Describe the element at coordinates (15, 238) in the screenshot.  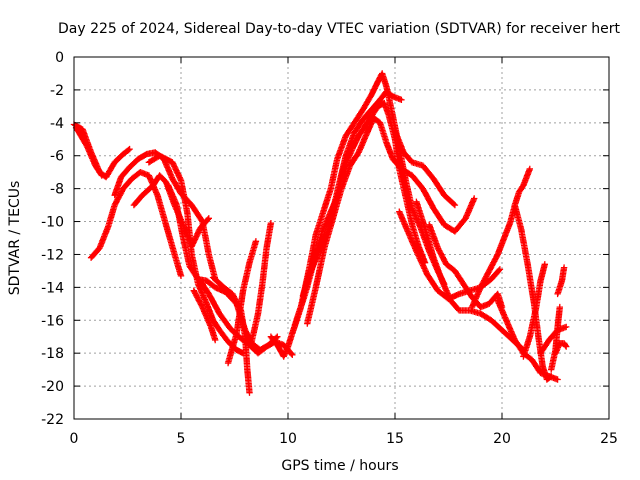
I see `y-axis-label: SDTVAR / TECUs` at that location.